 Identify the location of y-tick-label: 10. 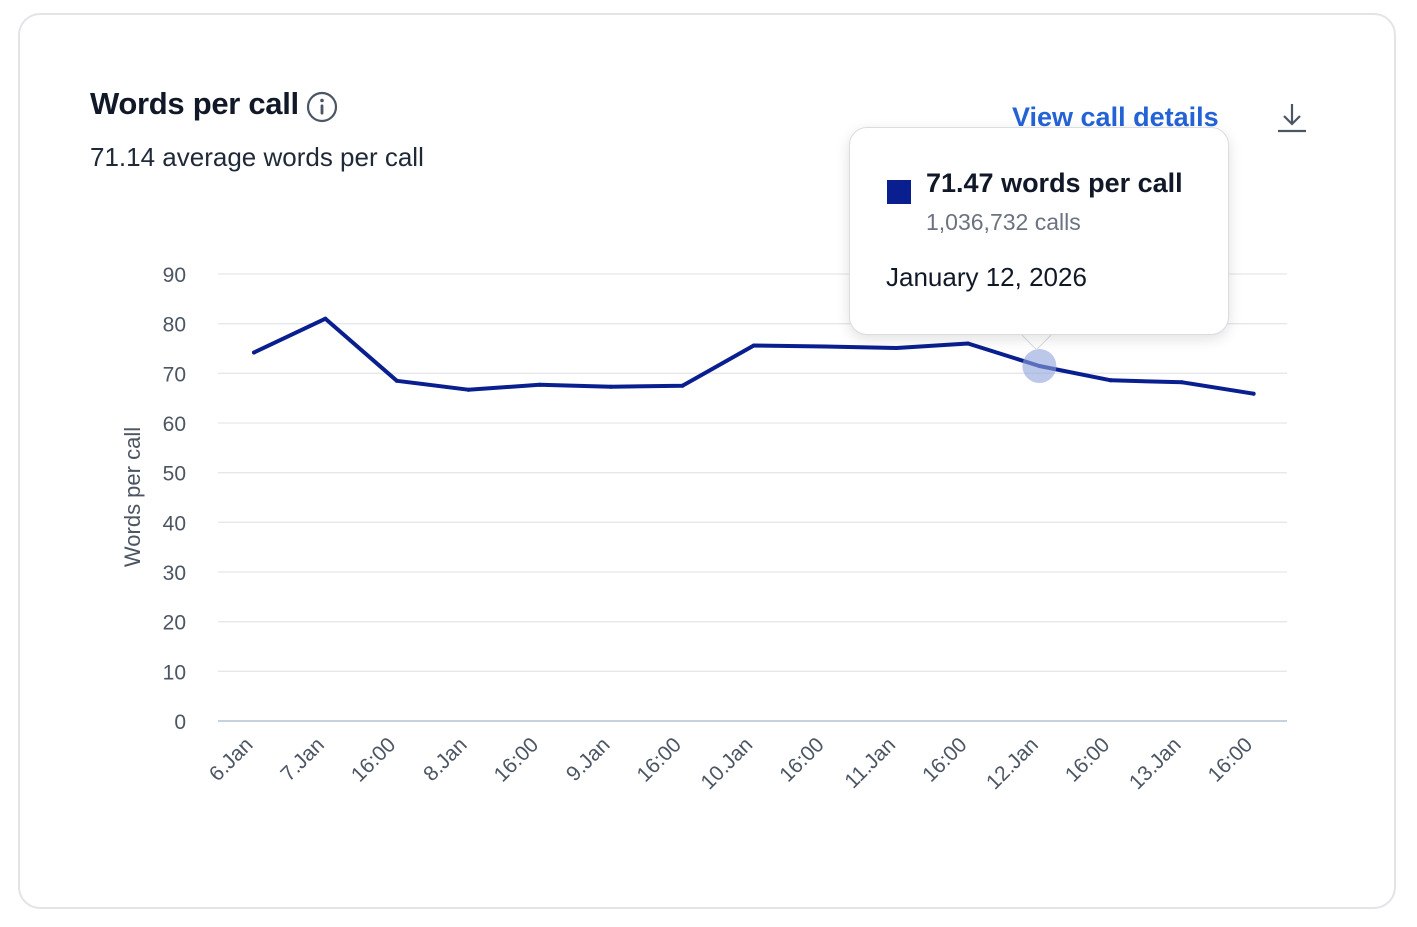
(174, 672).